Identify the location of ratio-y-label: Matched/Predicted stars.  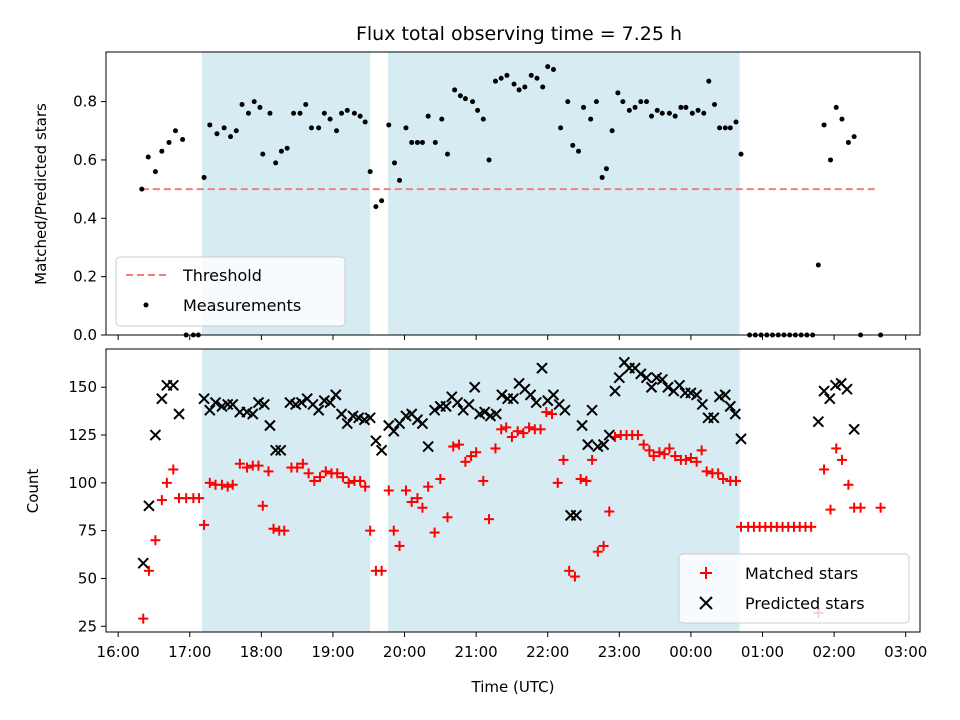
(41, 194).